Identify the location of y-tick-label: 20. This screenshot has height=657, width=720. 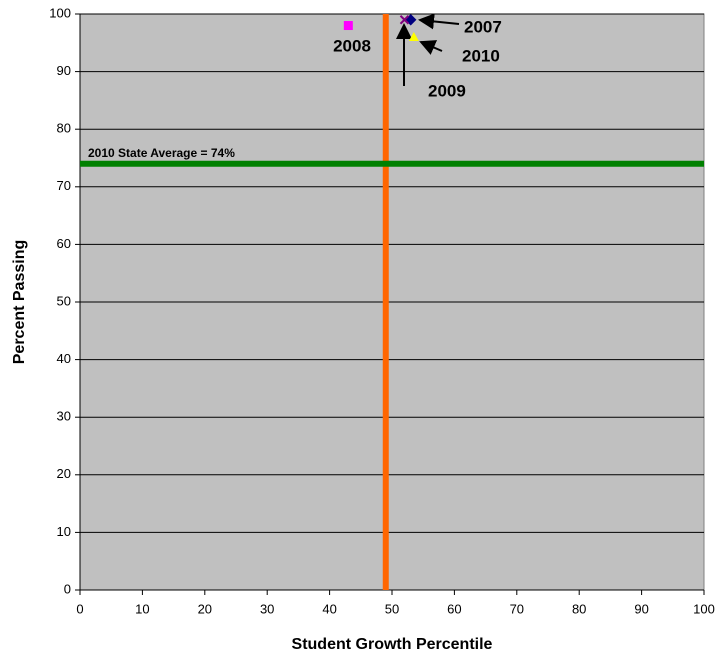
(64, 473).